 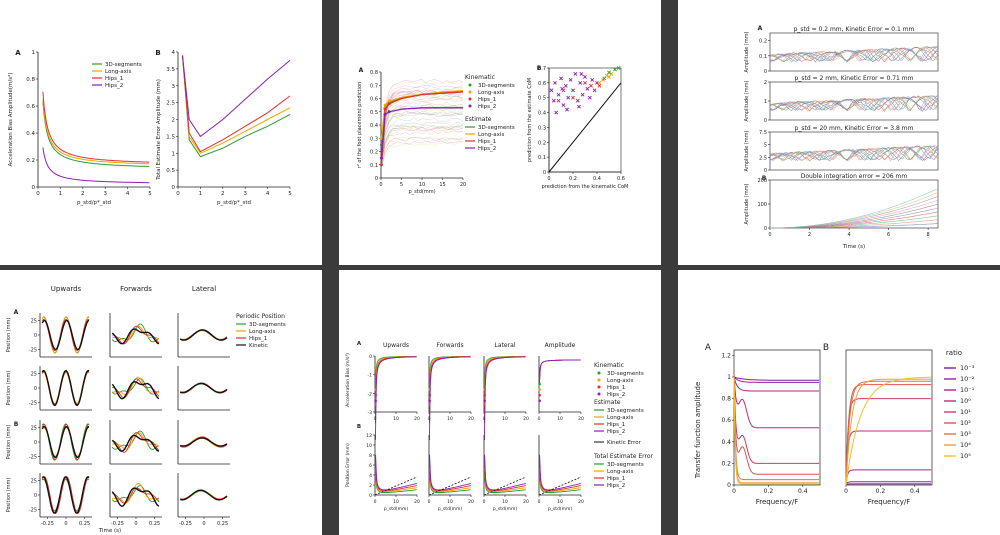 What do you see at coordinates (268, 194) in the screenshot?
I see `p1b-x-tick-label: 4` at bounding box center [268, 194].